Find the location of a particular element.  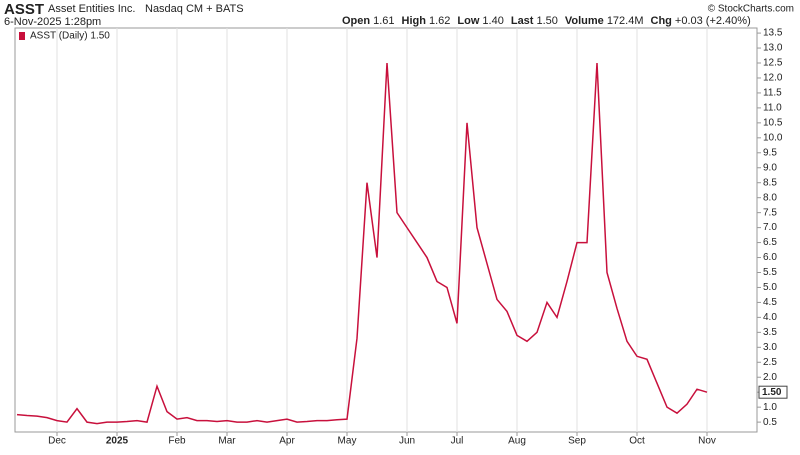

y-tick-label: 11.0 is located at coordinates (772, 108).